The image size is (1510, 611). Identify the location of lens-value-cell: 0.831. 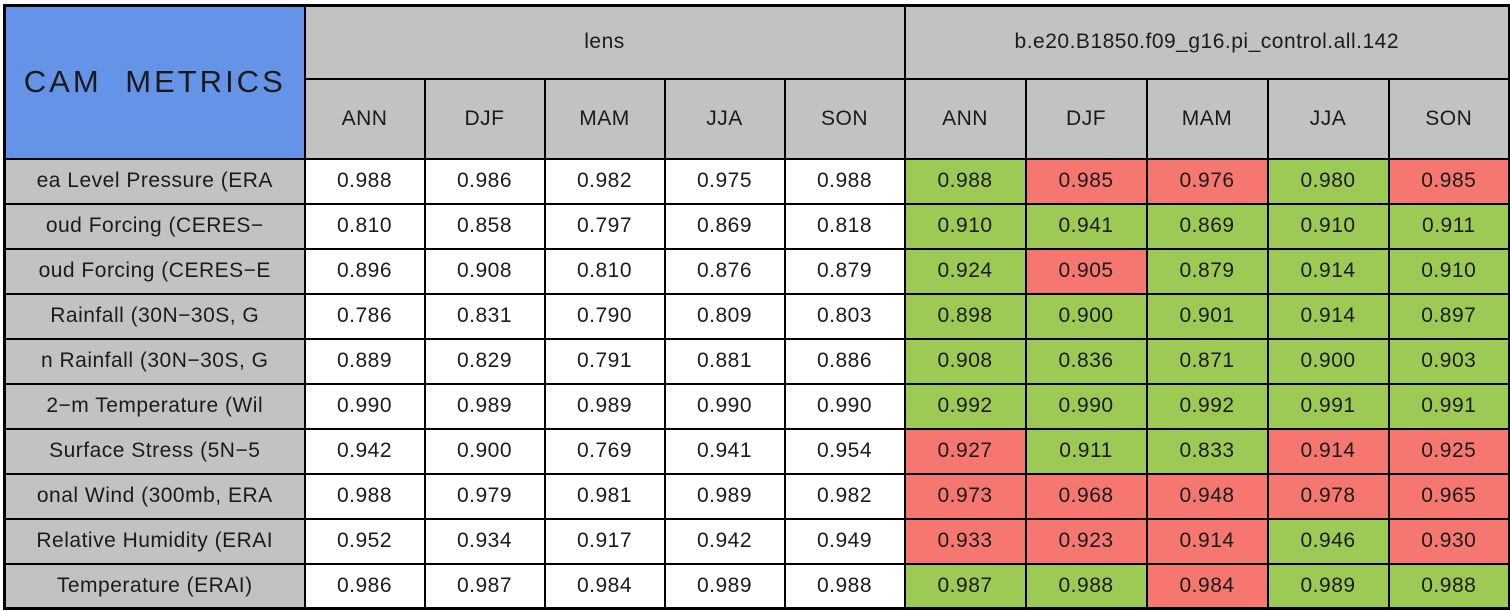
(484, 316).